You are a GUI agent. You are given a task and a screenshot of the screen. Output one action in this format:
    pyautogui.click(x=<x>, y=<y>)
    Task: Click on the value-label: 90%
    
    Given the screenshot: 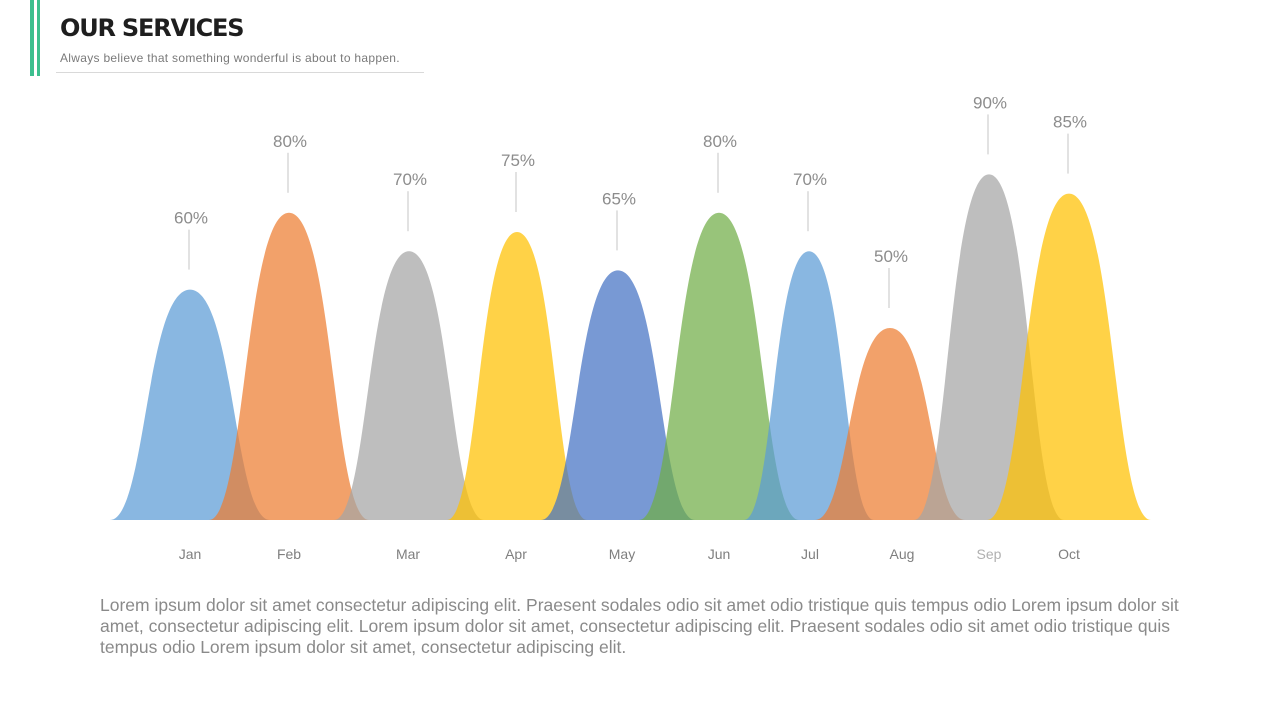 What is the action you would take?
    pyautogui.click(x=990, y=102)
    